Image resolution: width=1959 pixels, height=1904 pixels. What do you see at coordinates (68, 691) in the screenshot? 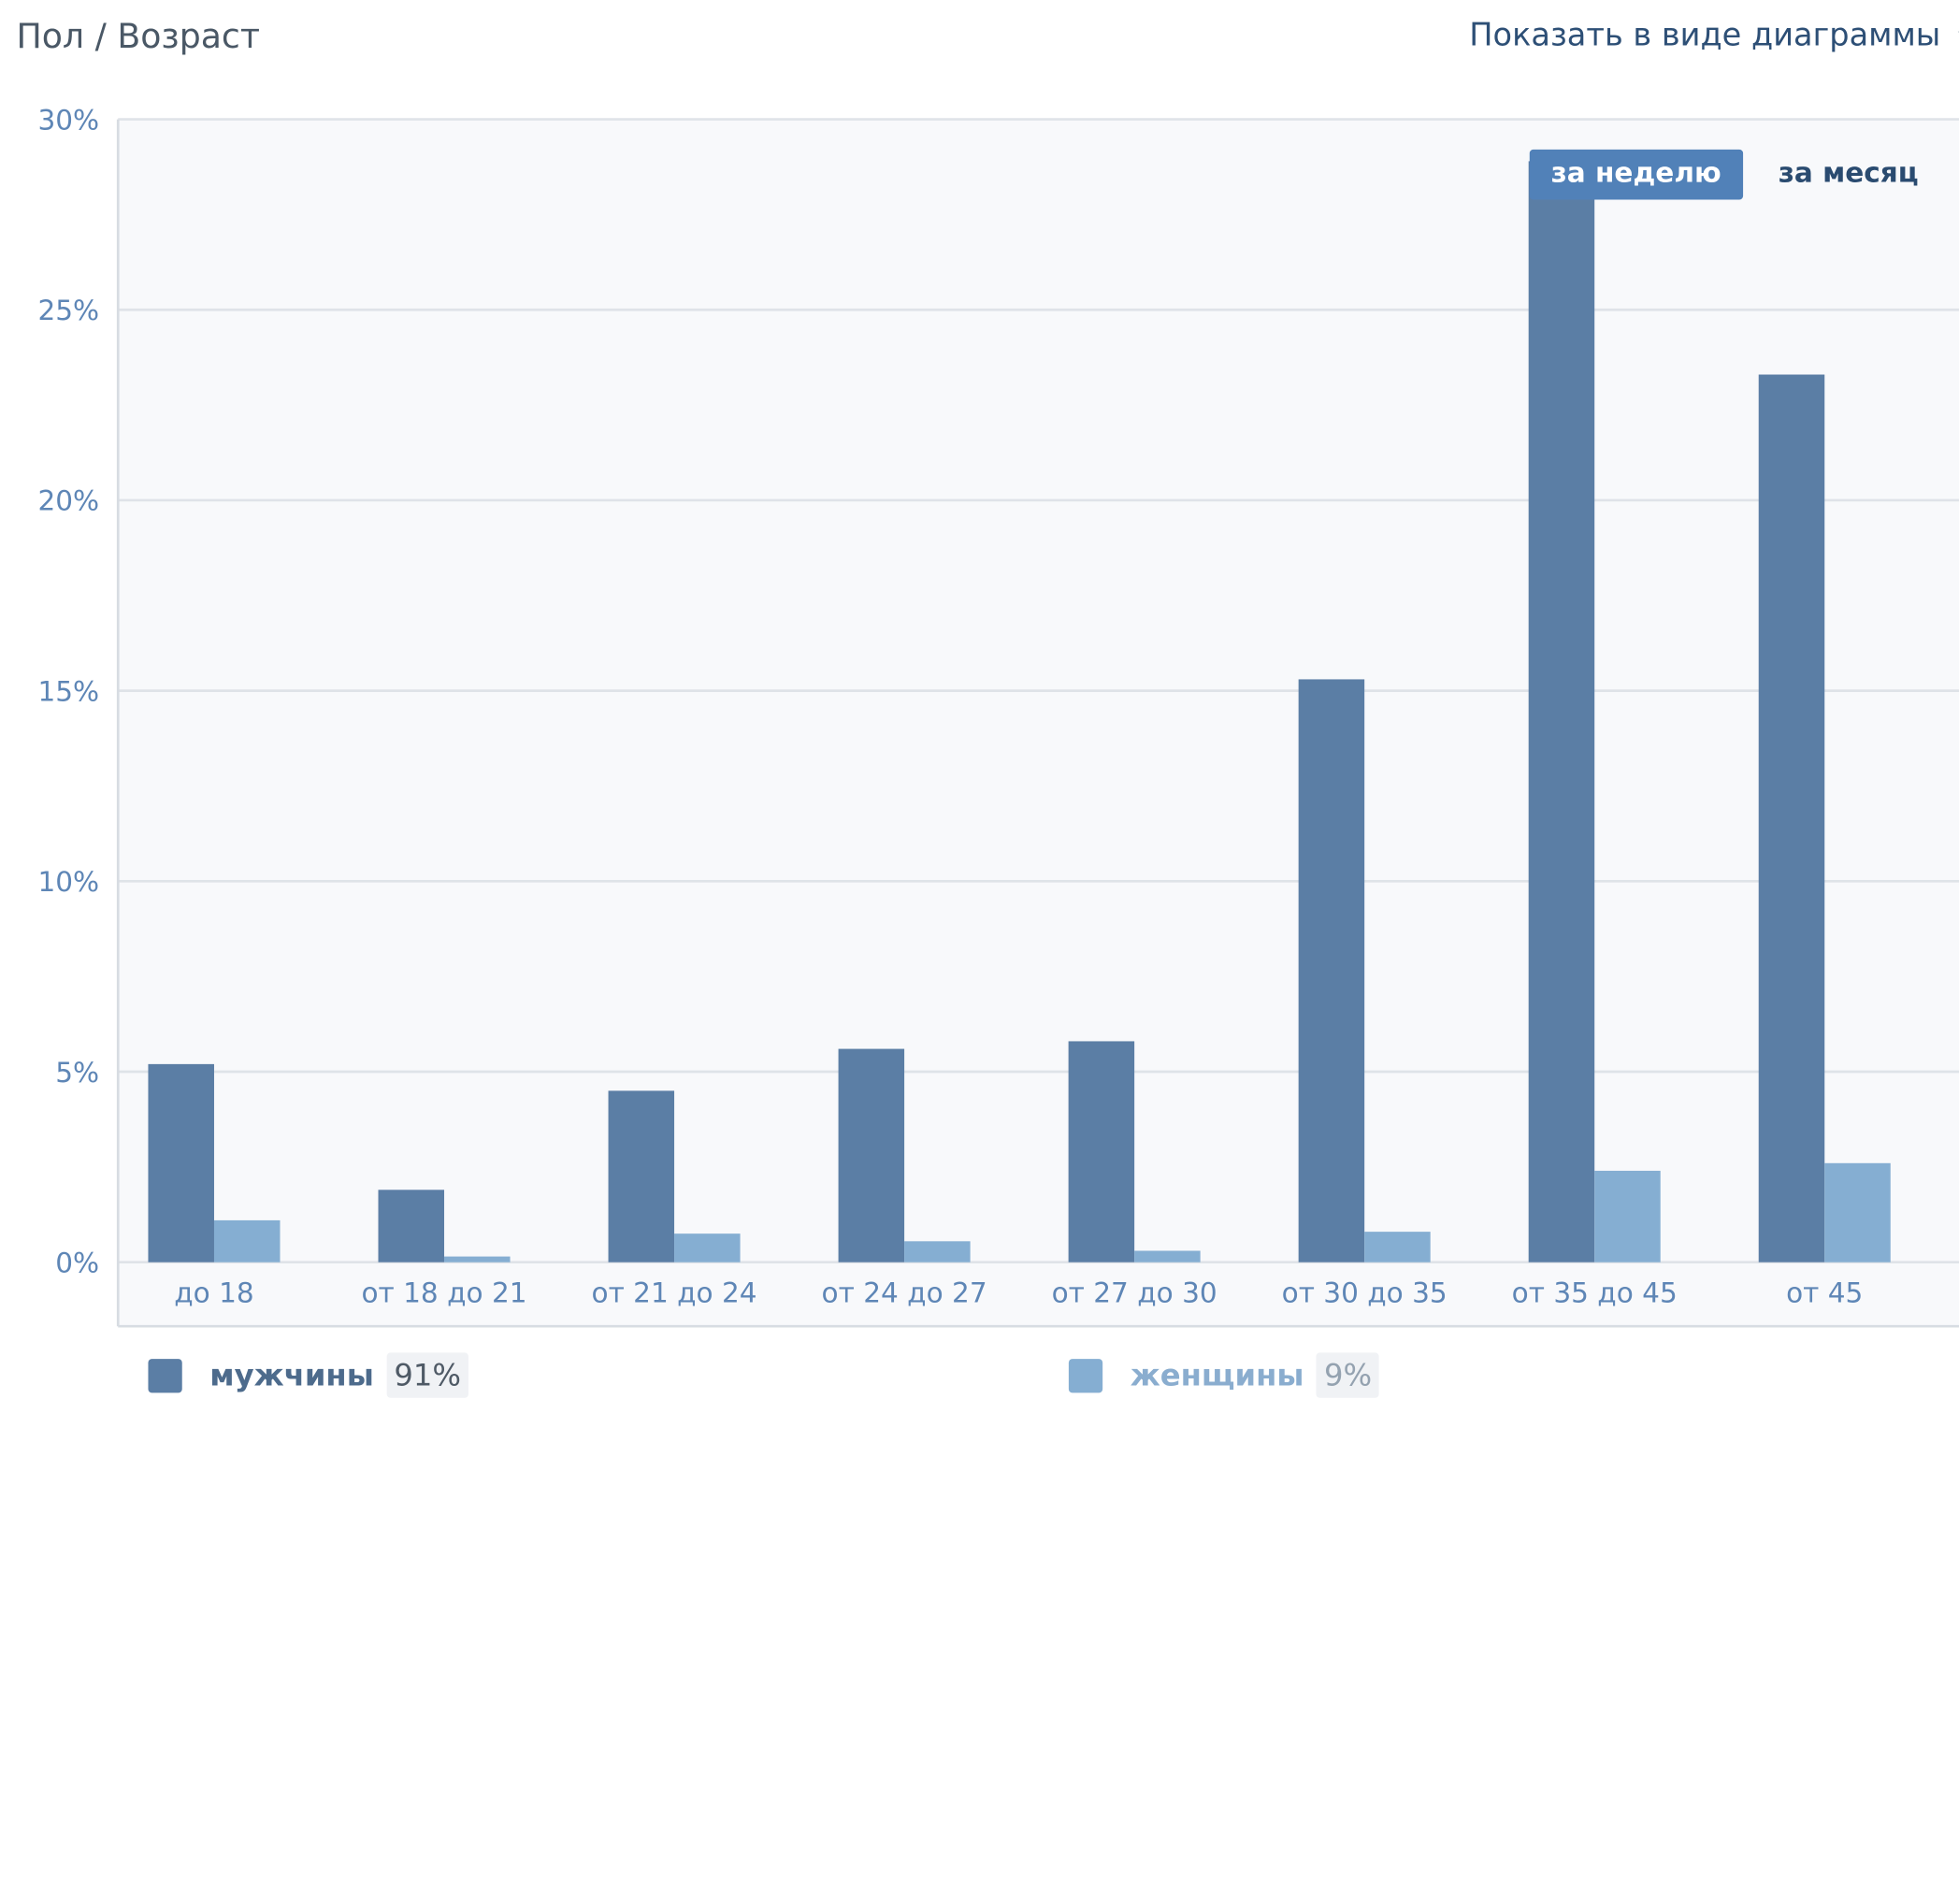
I see `y-tick-label: 15%` at bounding box center [68, 691].